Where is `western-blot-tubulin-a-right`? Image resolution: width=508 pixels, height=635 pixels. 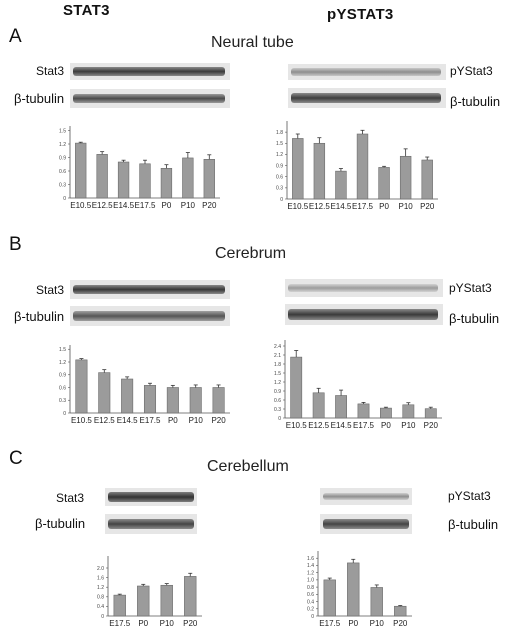 western-blot-tubulin-a-right is located at coordinates (367, 98).